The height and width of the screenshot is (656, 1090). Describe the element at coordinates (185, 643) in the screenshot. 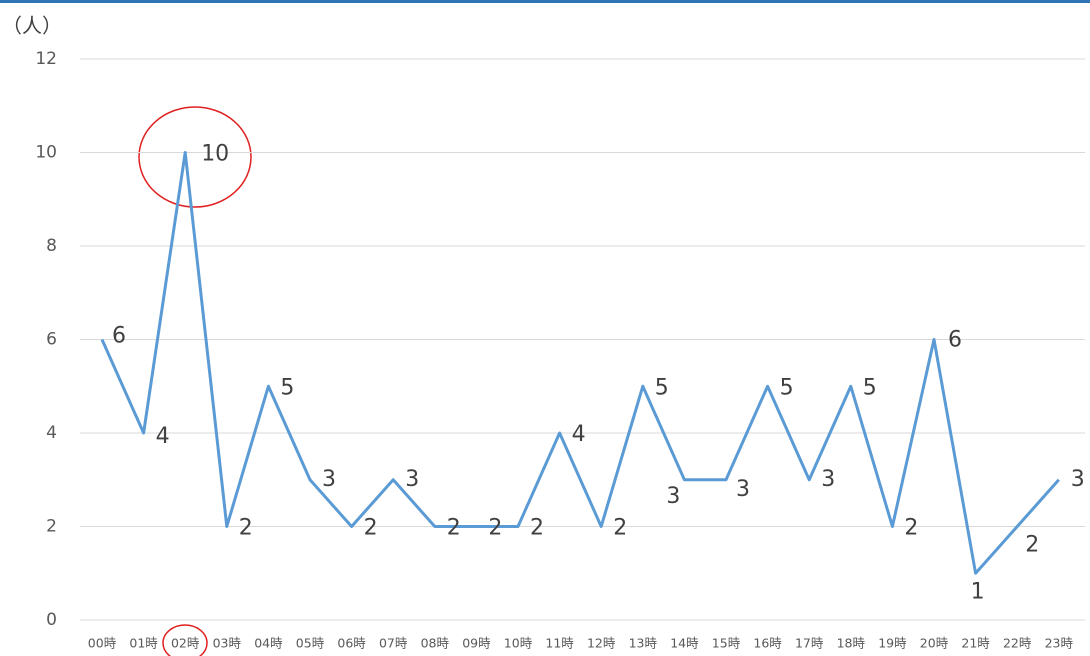

I see `x-tick-label: 02時` at that location.